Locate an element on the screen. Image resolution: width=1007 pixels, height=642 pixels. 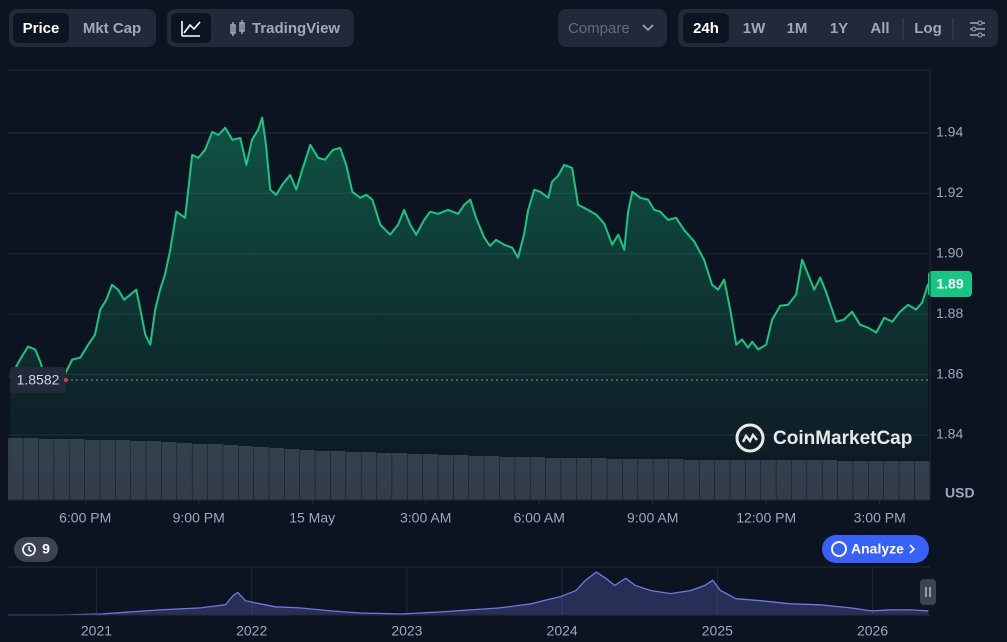
chart-type-group is located at coordinates (260, 28).